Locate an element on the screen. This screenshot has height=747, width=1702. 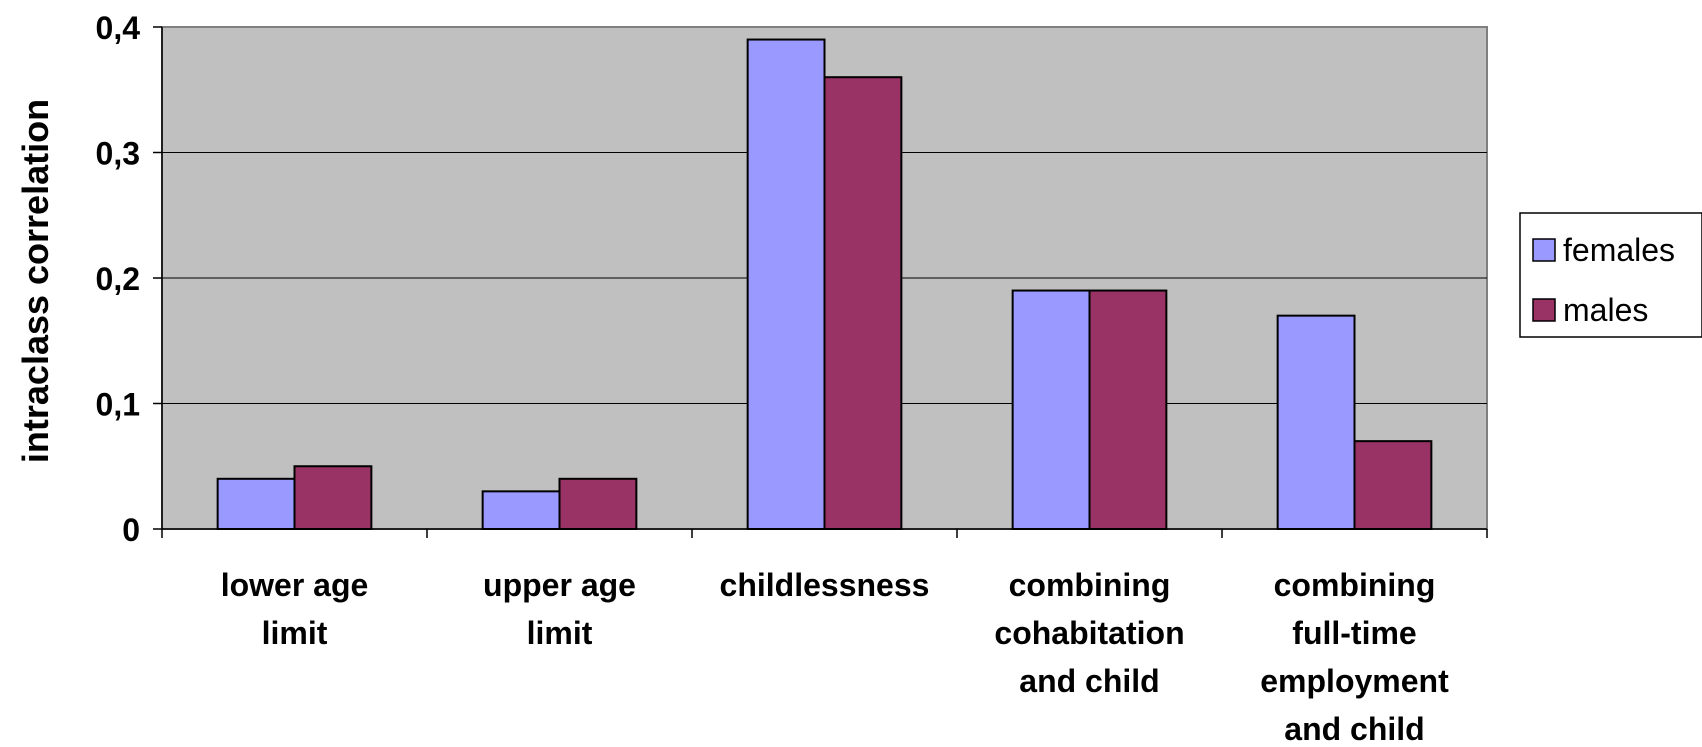
y-tick-labels: 0 0,1 0,2 0,3 0,4 is located at coordinates (118, 279).